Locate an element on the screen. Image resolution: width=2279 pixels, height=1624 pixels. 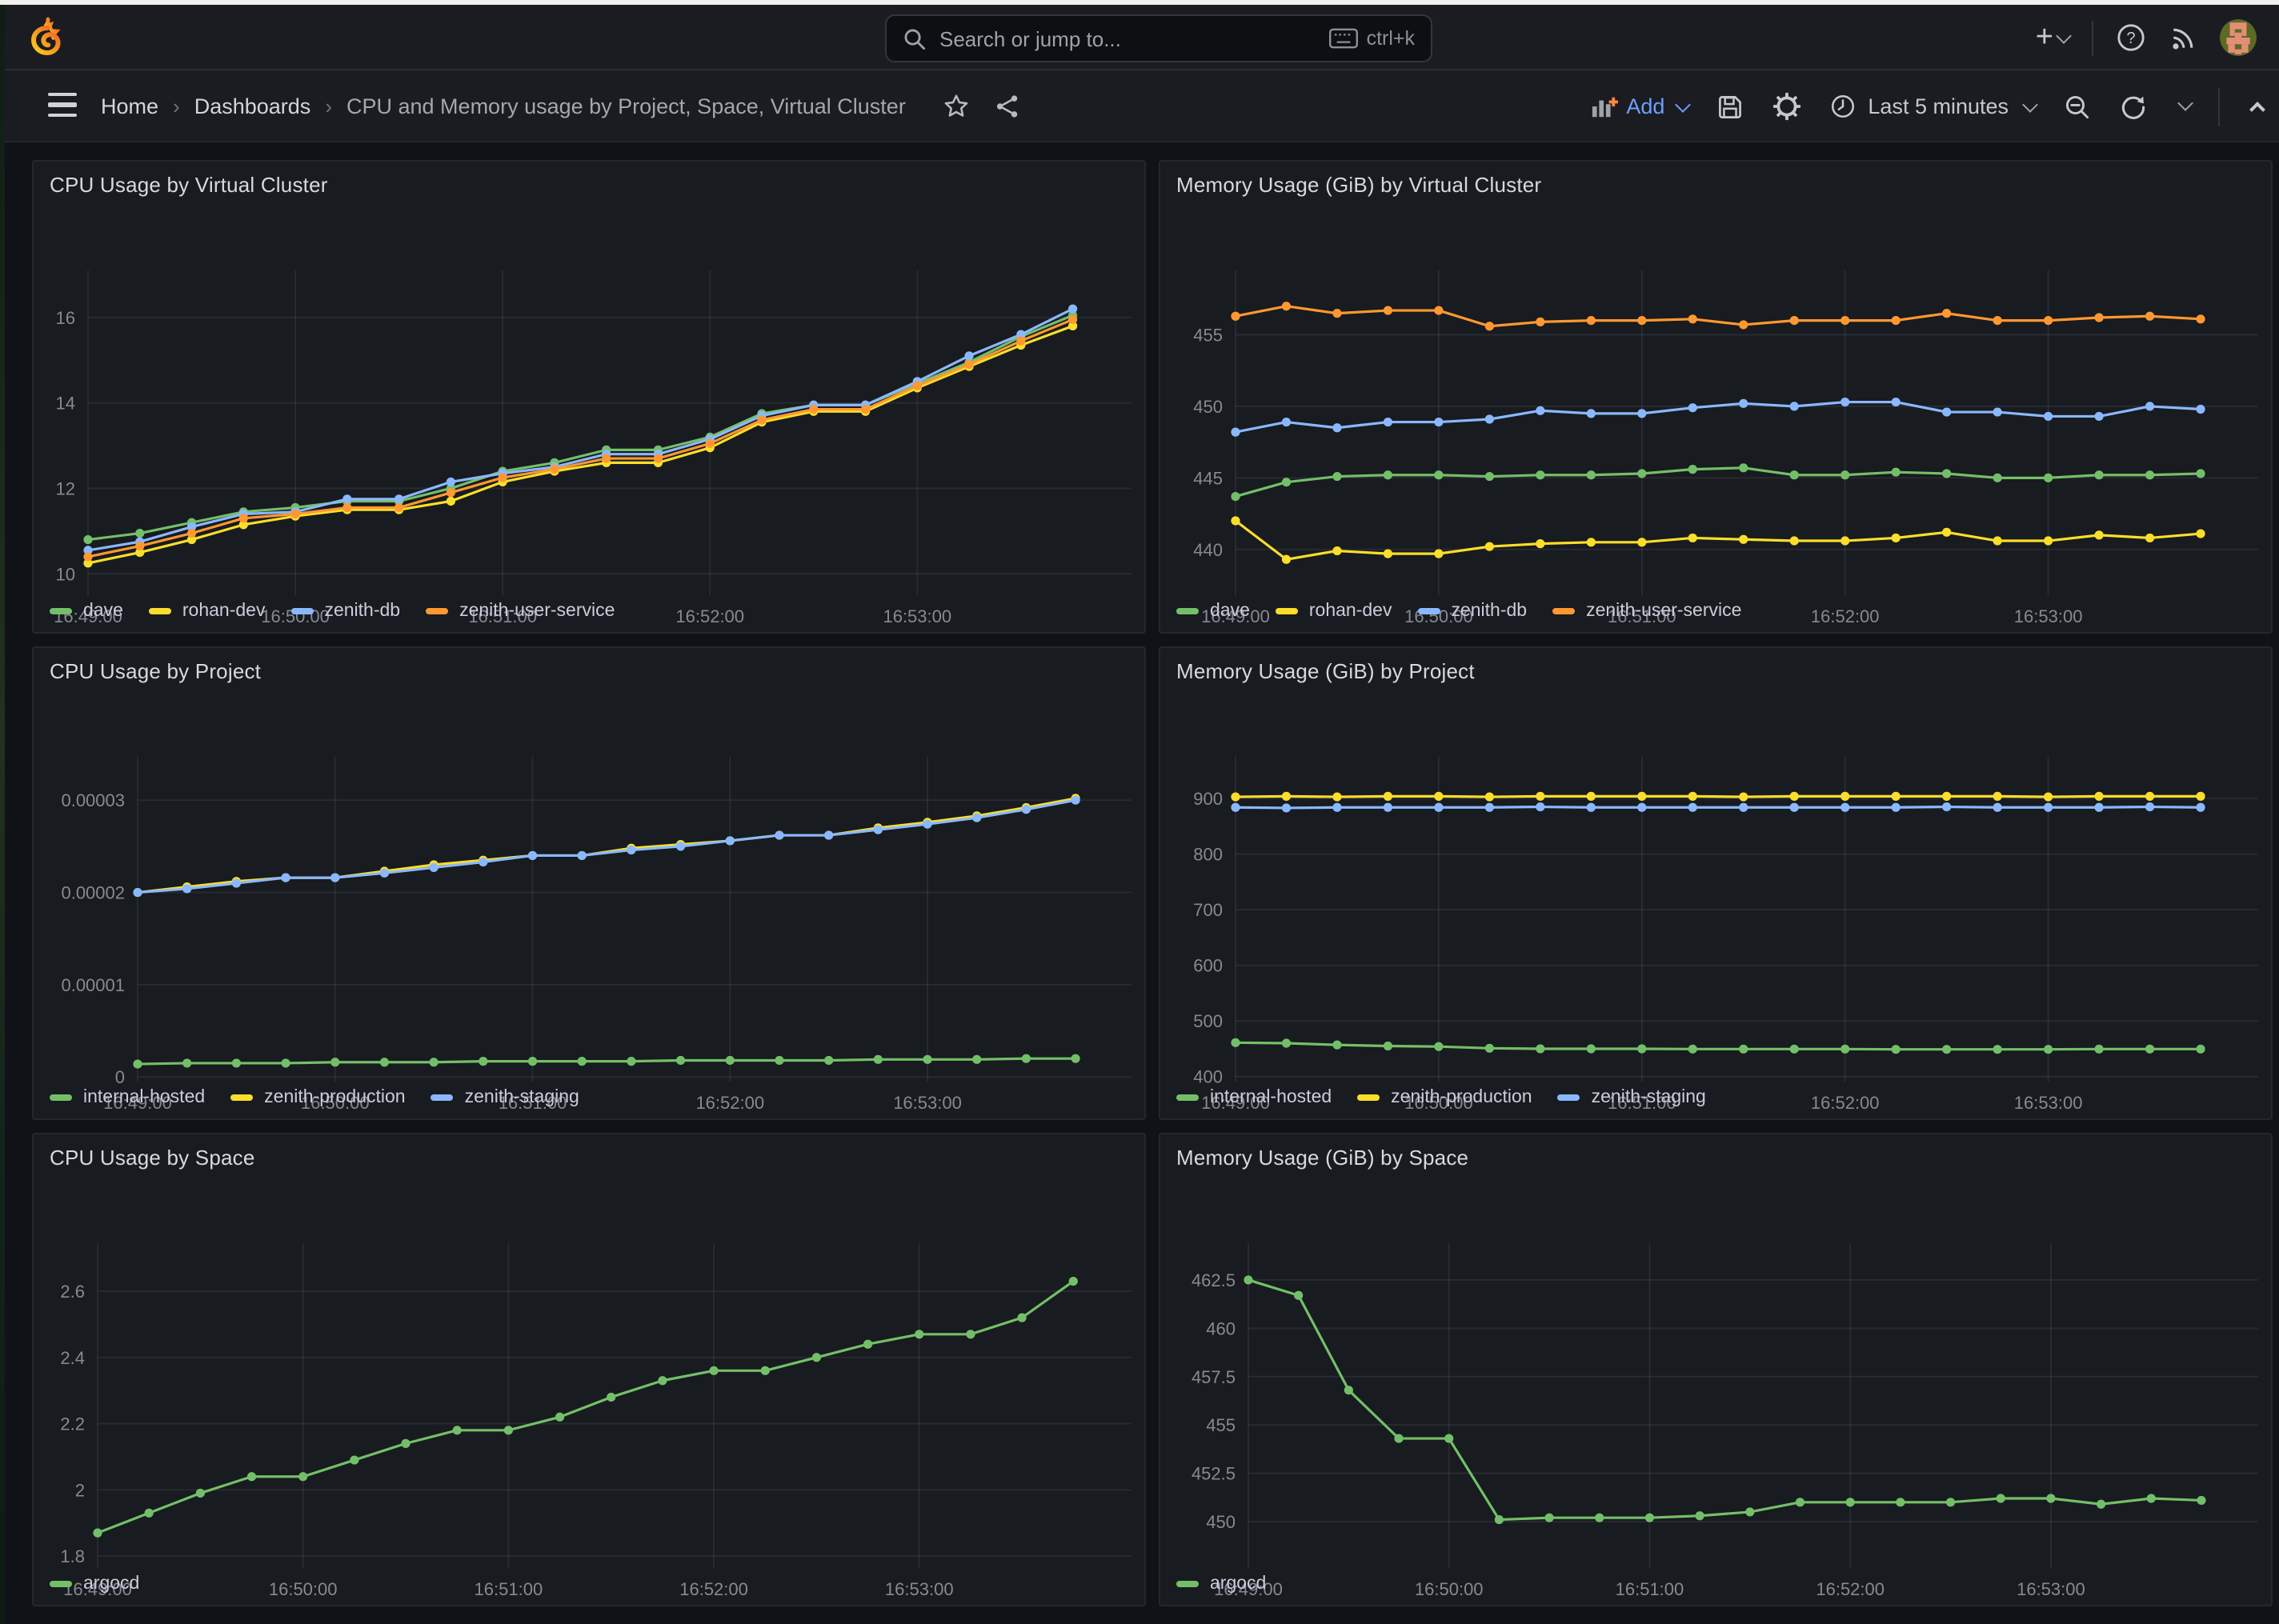
zoom-out-icon is located at coordinates (2077, 106).